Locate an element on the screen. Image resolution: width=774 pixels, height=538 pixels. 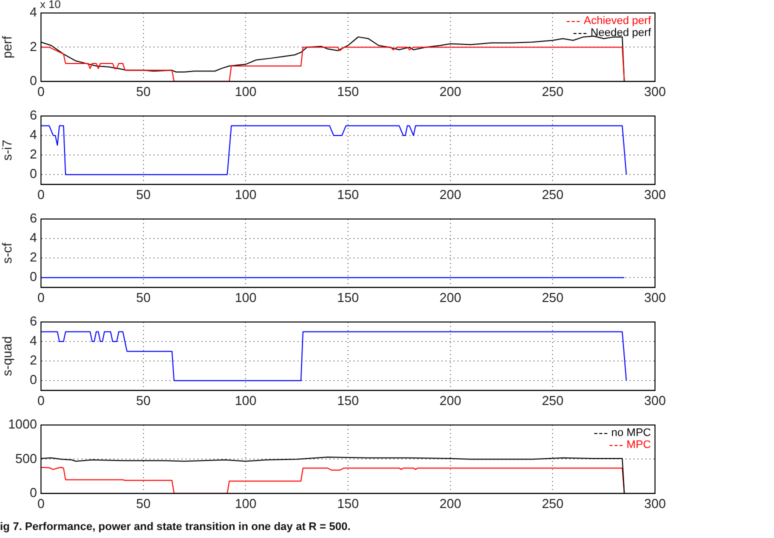
y-axis-title: s-i7 is located at coordinates (7, 150).